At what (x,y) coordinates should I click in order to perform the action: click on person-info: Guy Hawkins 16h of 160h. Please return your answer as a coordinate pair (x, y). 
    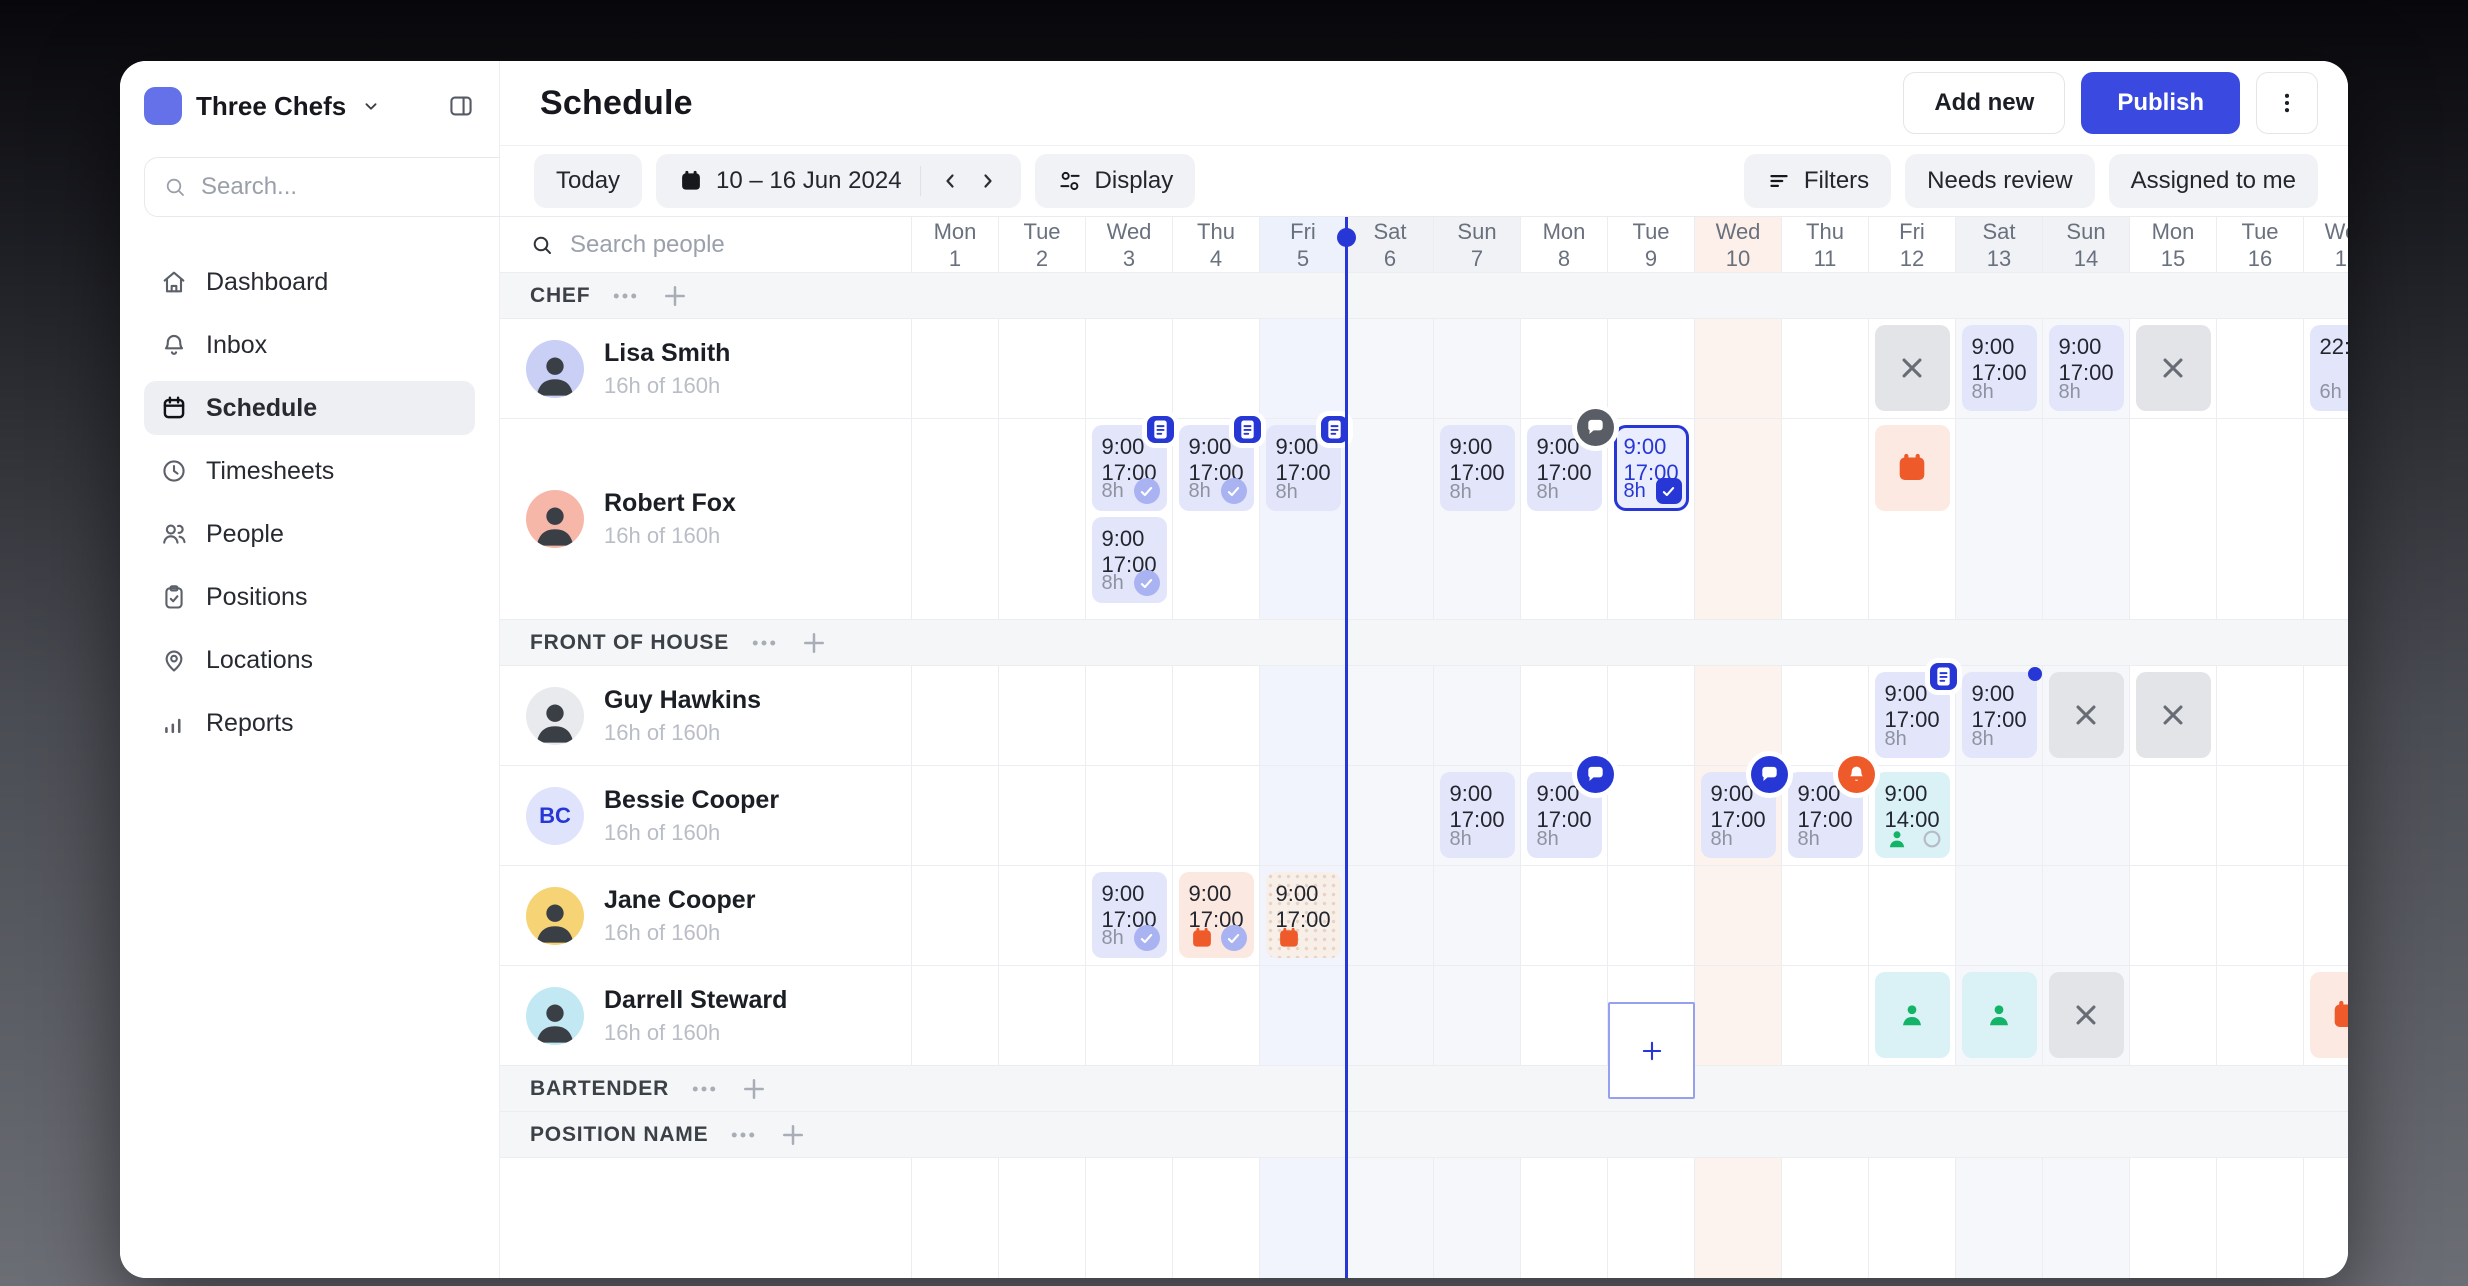
    Looking at the image, I should click on (706, 715).